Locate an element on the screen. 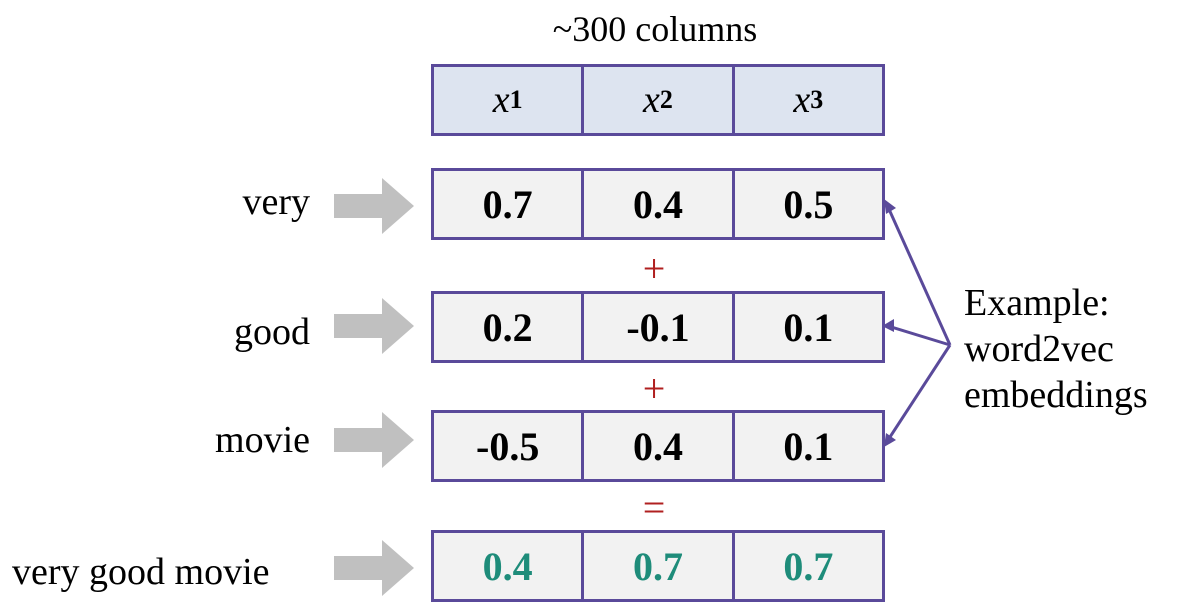 This screenshot has height=614, width=1184. value-cell: 0.7 is located at coordinates (509, 204).